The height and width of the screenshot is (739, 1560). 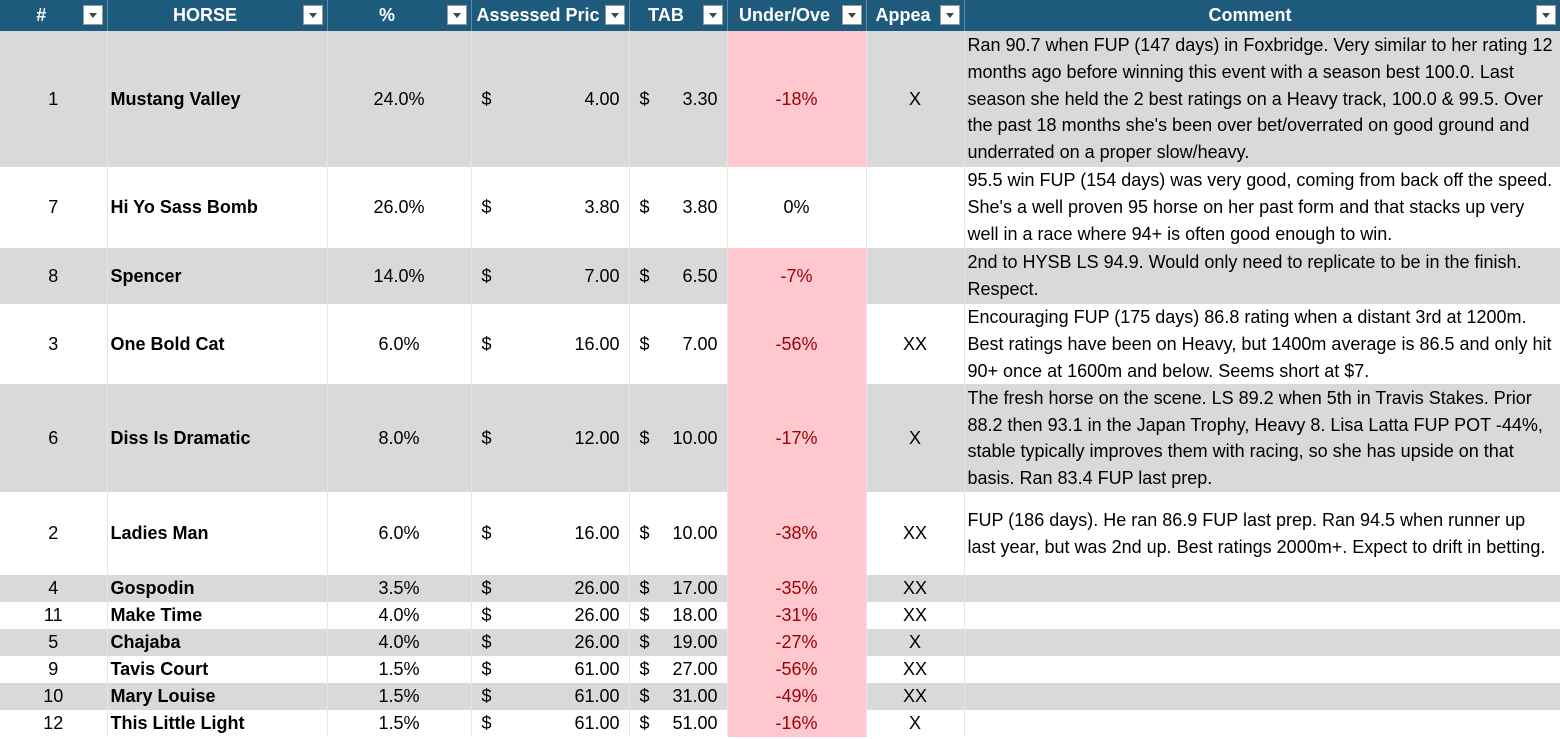 I want to click on horse: Gospodin, so click(x=217, y=589).